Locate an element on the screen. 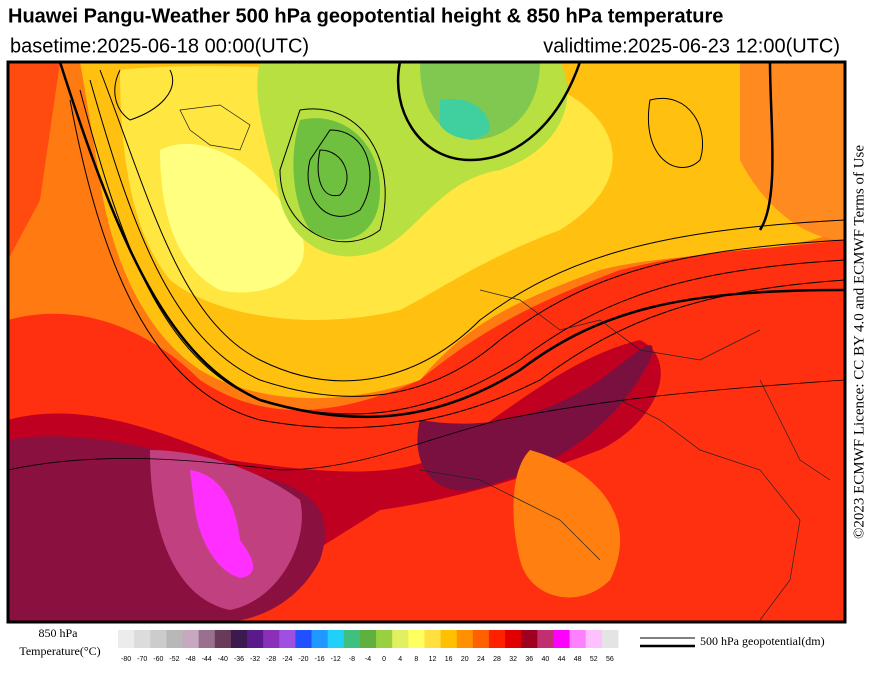 Image resolution: width=870 pixels, height=680 pixels. colorbar-tick-label: 32 is located at coordinates (513, 659).